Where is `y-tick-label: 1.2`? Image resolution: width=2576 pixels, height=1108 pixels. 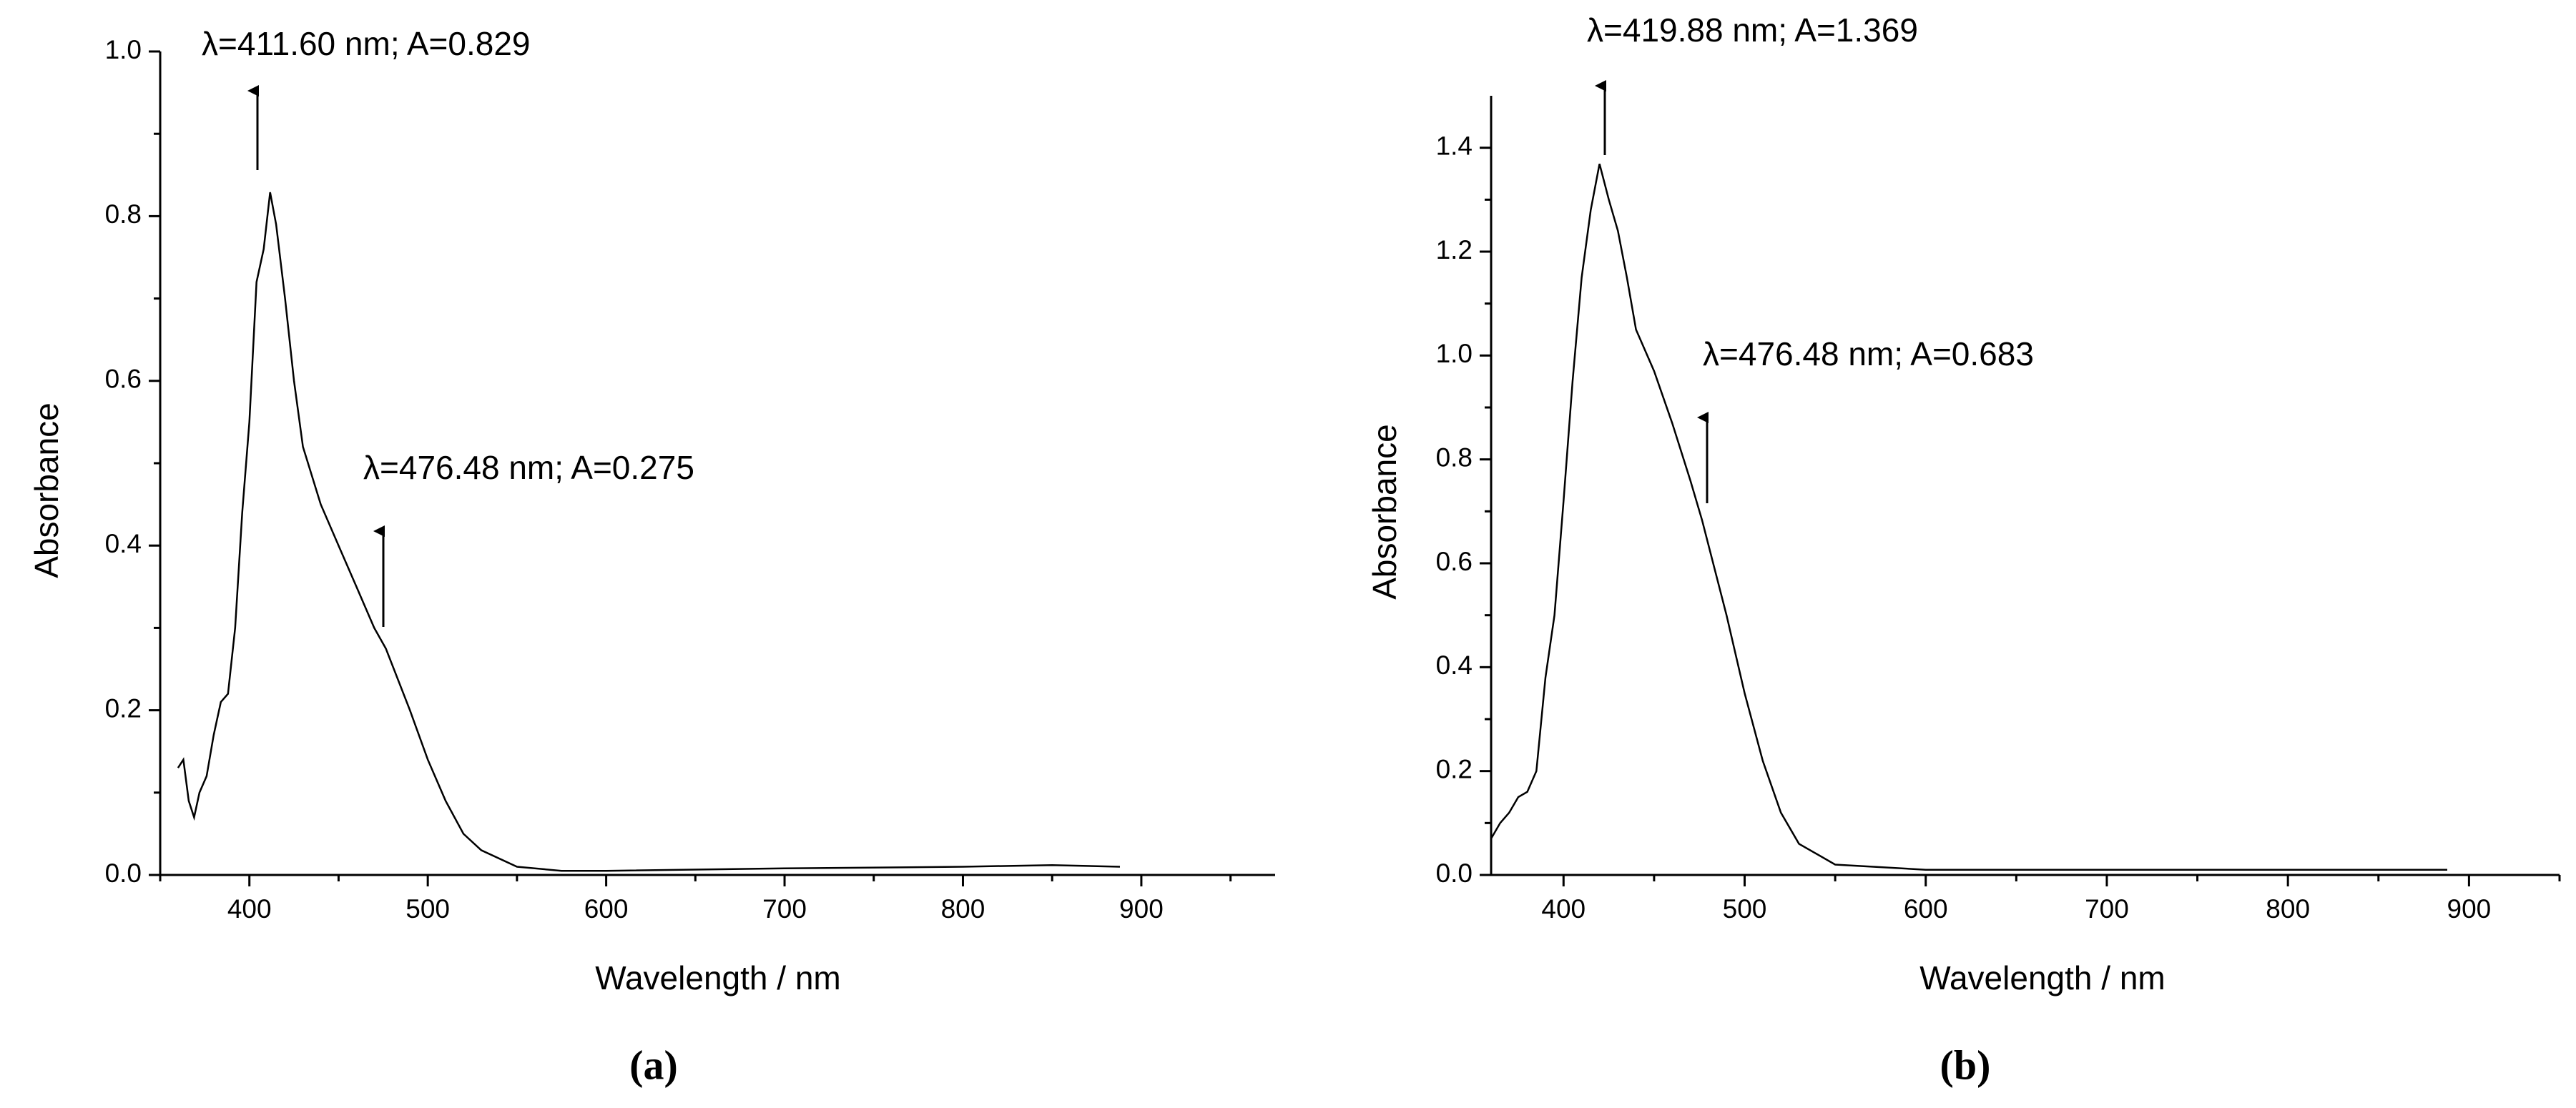 y-tick-label: 1.2 is located at coordinates (1455, 249).